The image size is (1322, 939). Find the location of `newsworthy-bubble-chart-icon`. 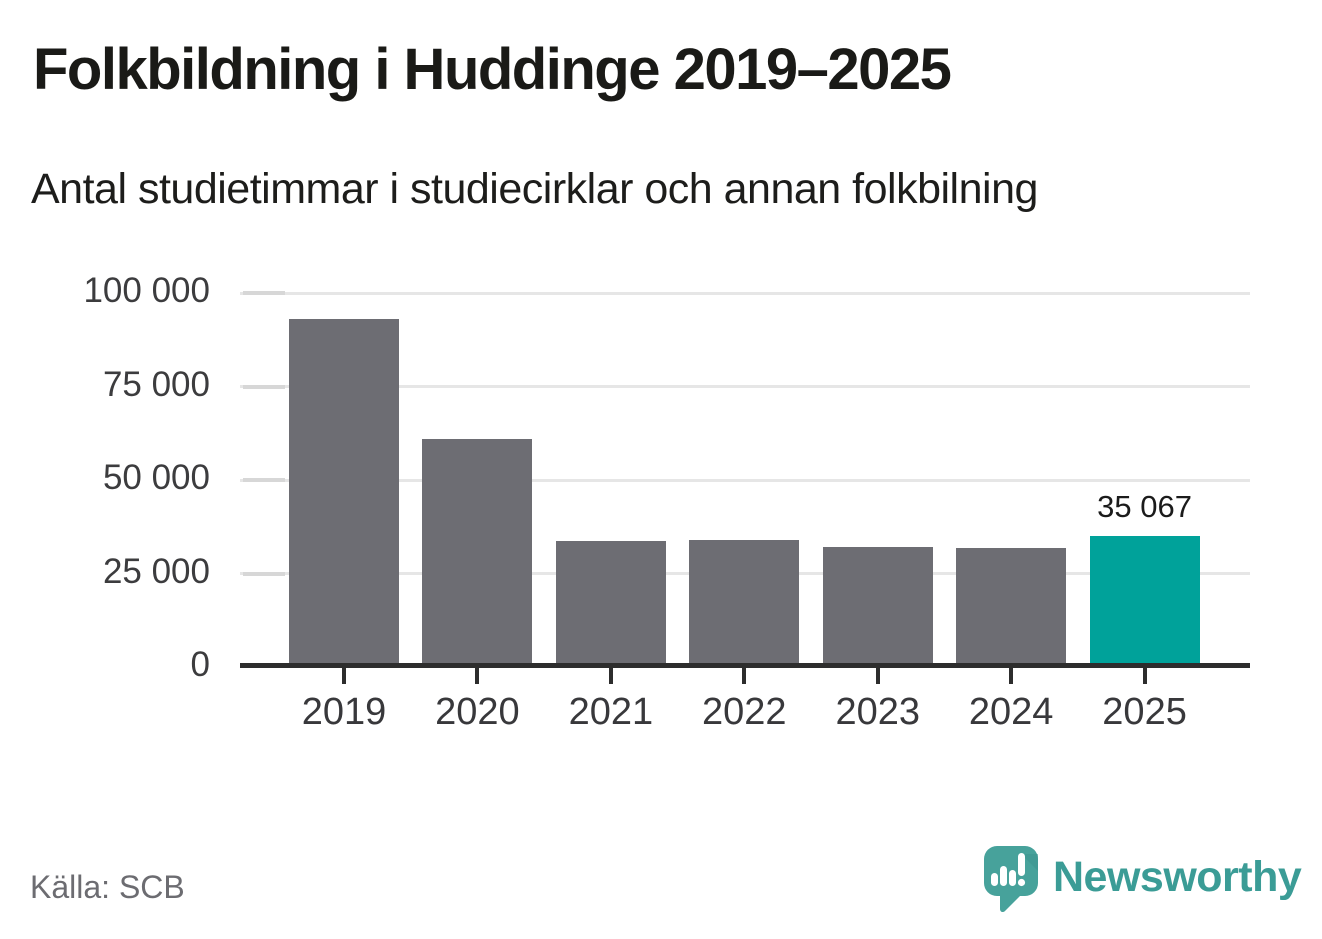

newsworthy-bubble-chart-icon is located at coordinates (1011, 879).